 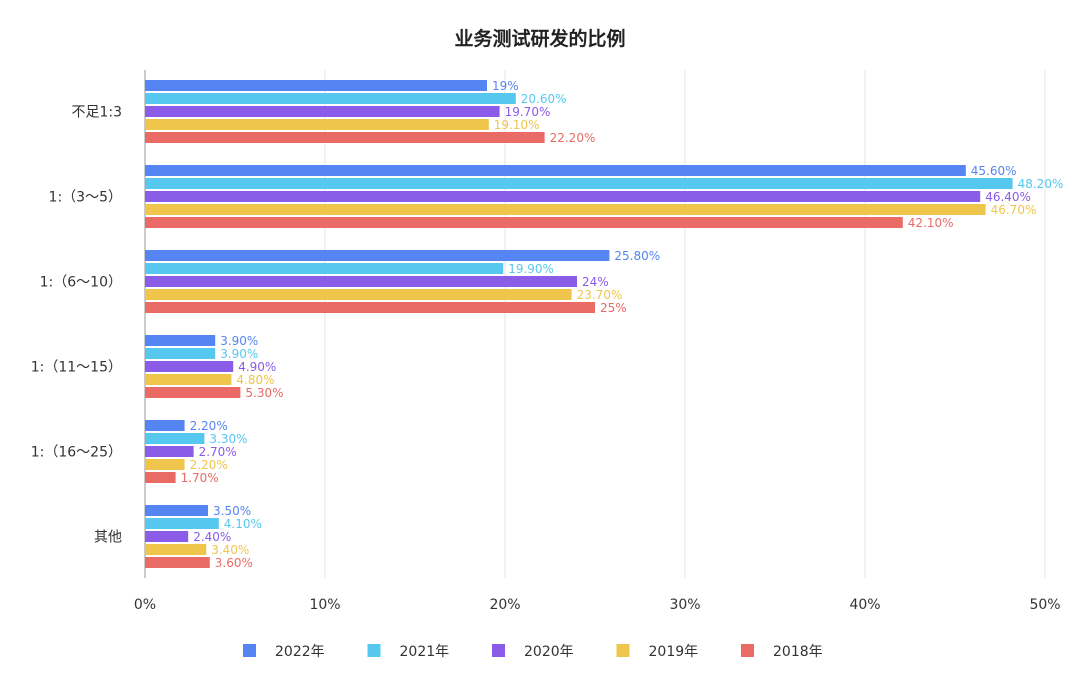 I want to click on category-label: 其他, so click(x=108, y=538).